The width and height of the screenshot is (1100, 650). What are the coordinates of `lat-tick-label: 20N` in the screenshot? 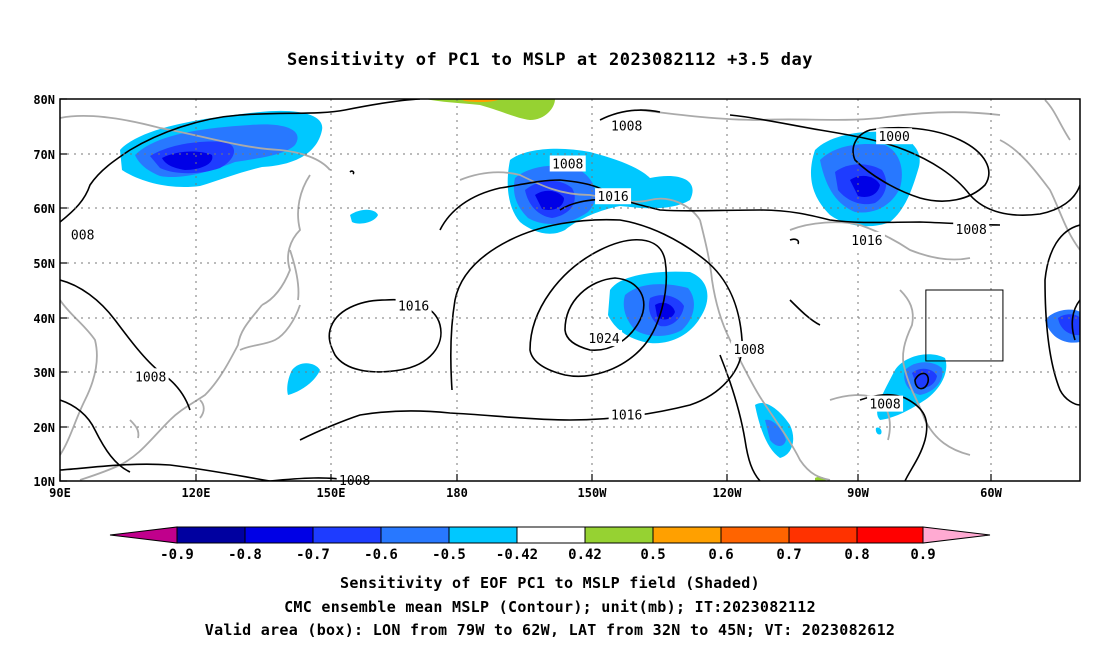 It's located at (44, 428).